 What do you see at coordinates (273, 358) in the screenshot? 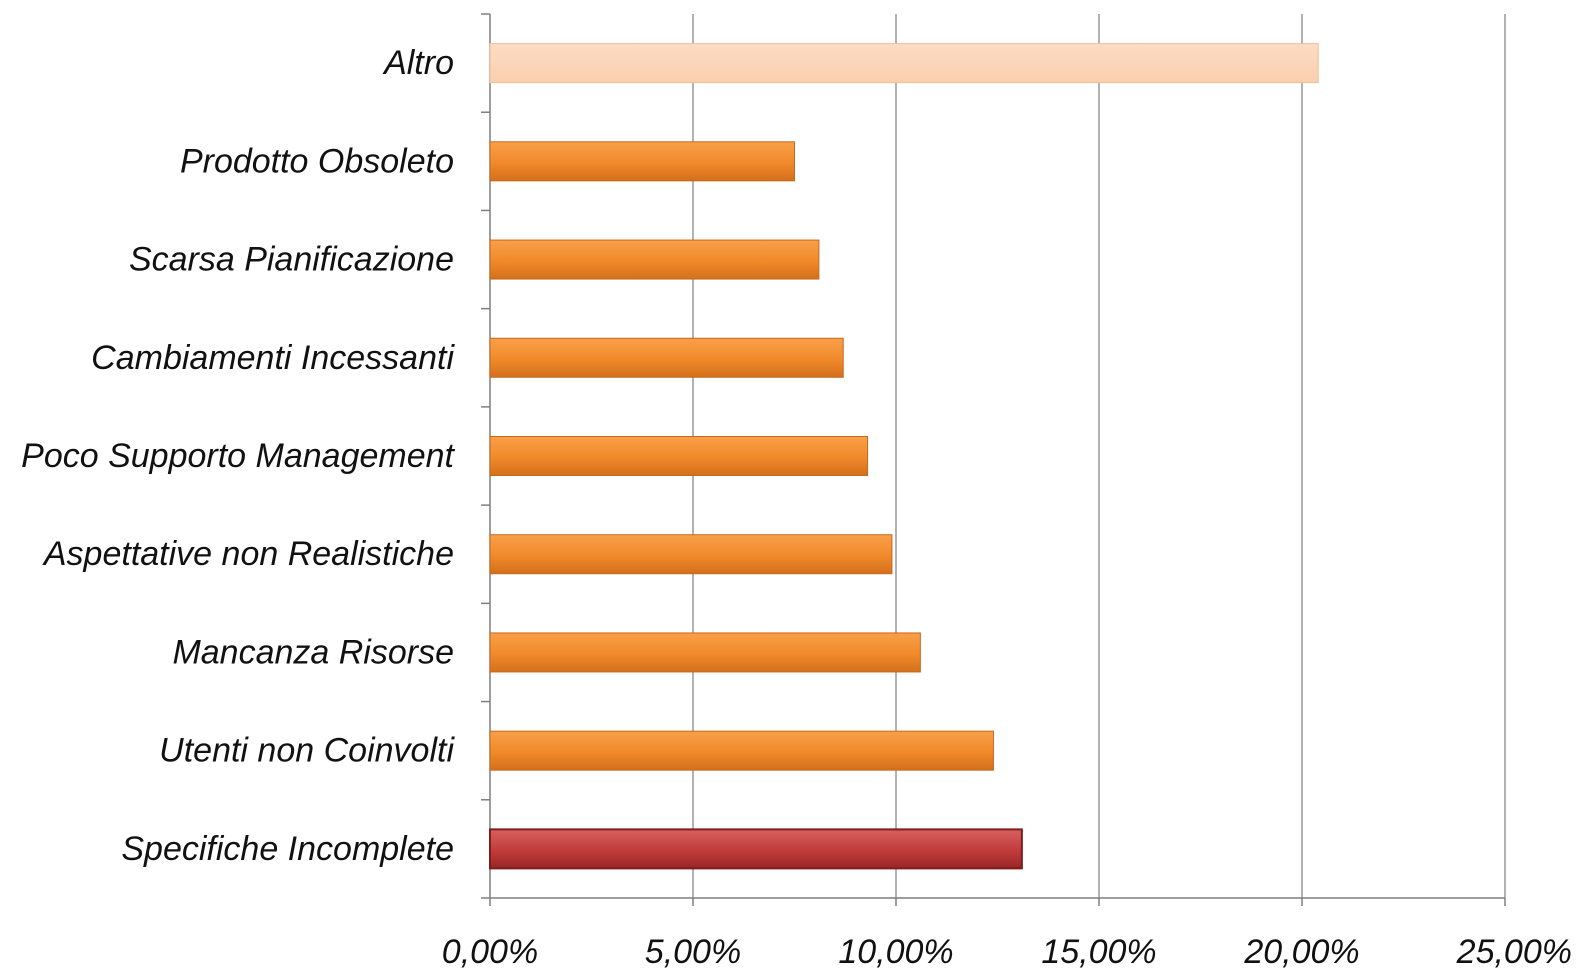
I see `category-label: Cambiamenti Incessanti` at bounding box center [273, 358].